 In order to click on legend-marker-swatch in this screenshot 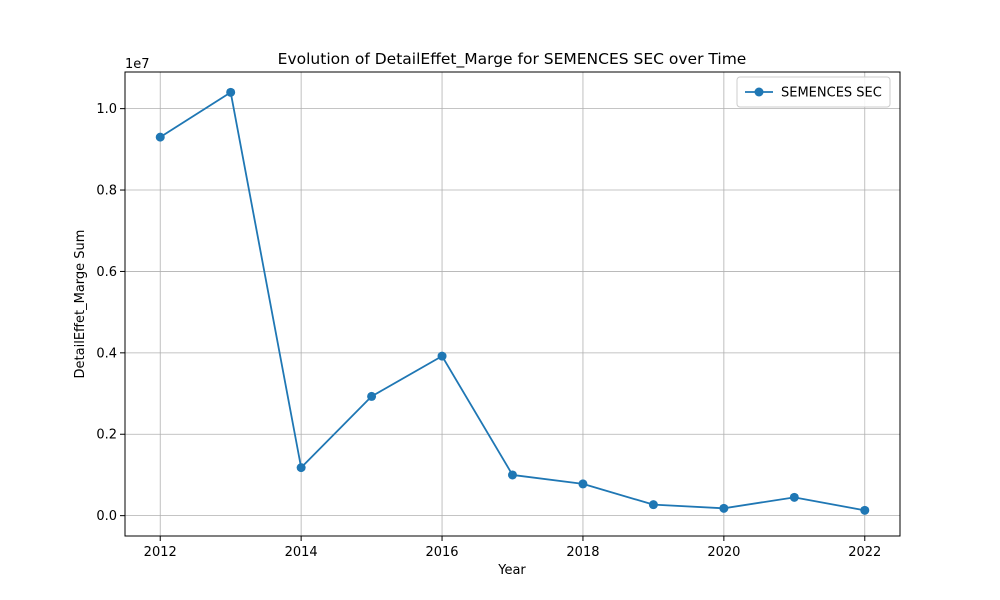, I will do `click(759, 92)`.